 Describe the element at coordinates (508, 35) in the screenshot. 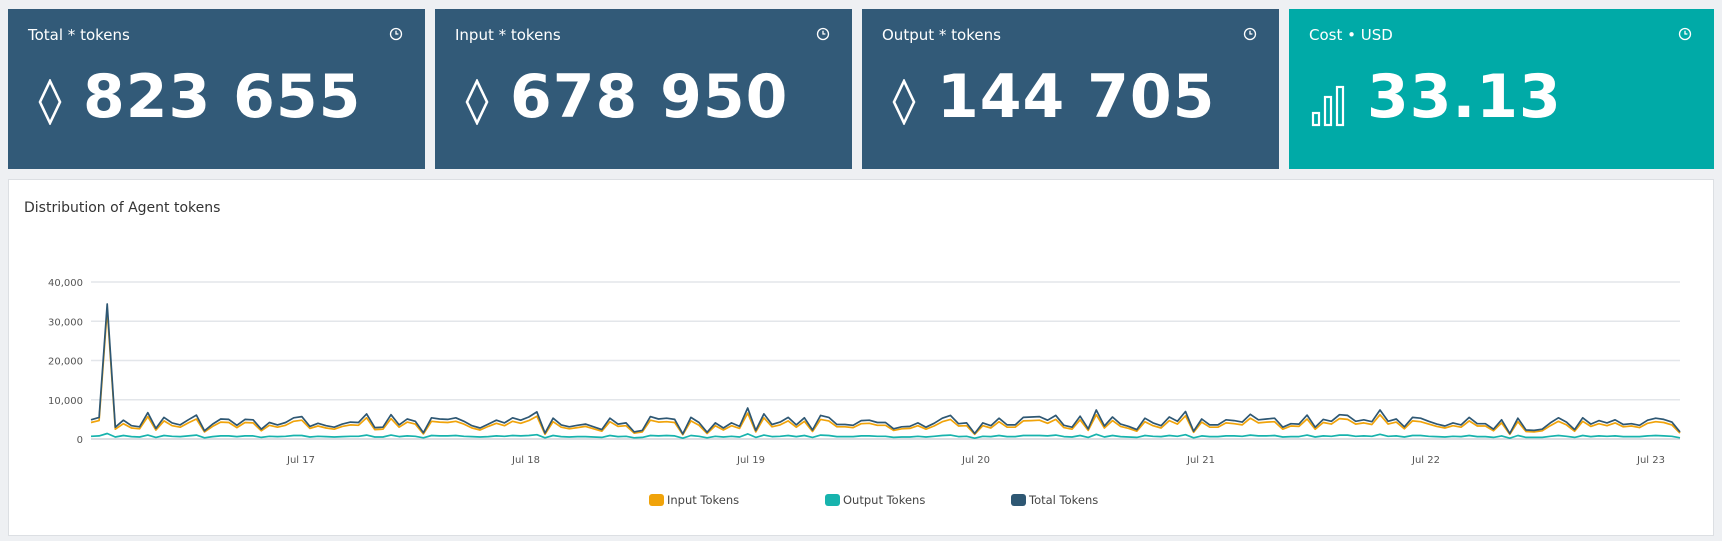

I see `tile-title: Input * tokens` at that location.